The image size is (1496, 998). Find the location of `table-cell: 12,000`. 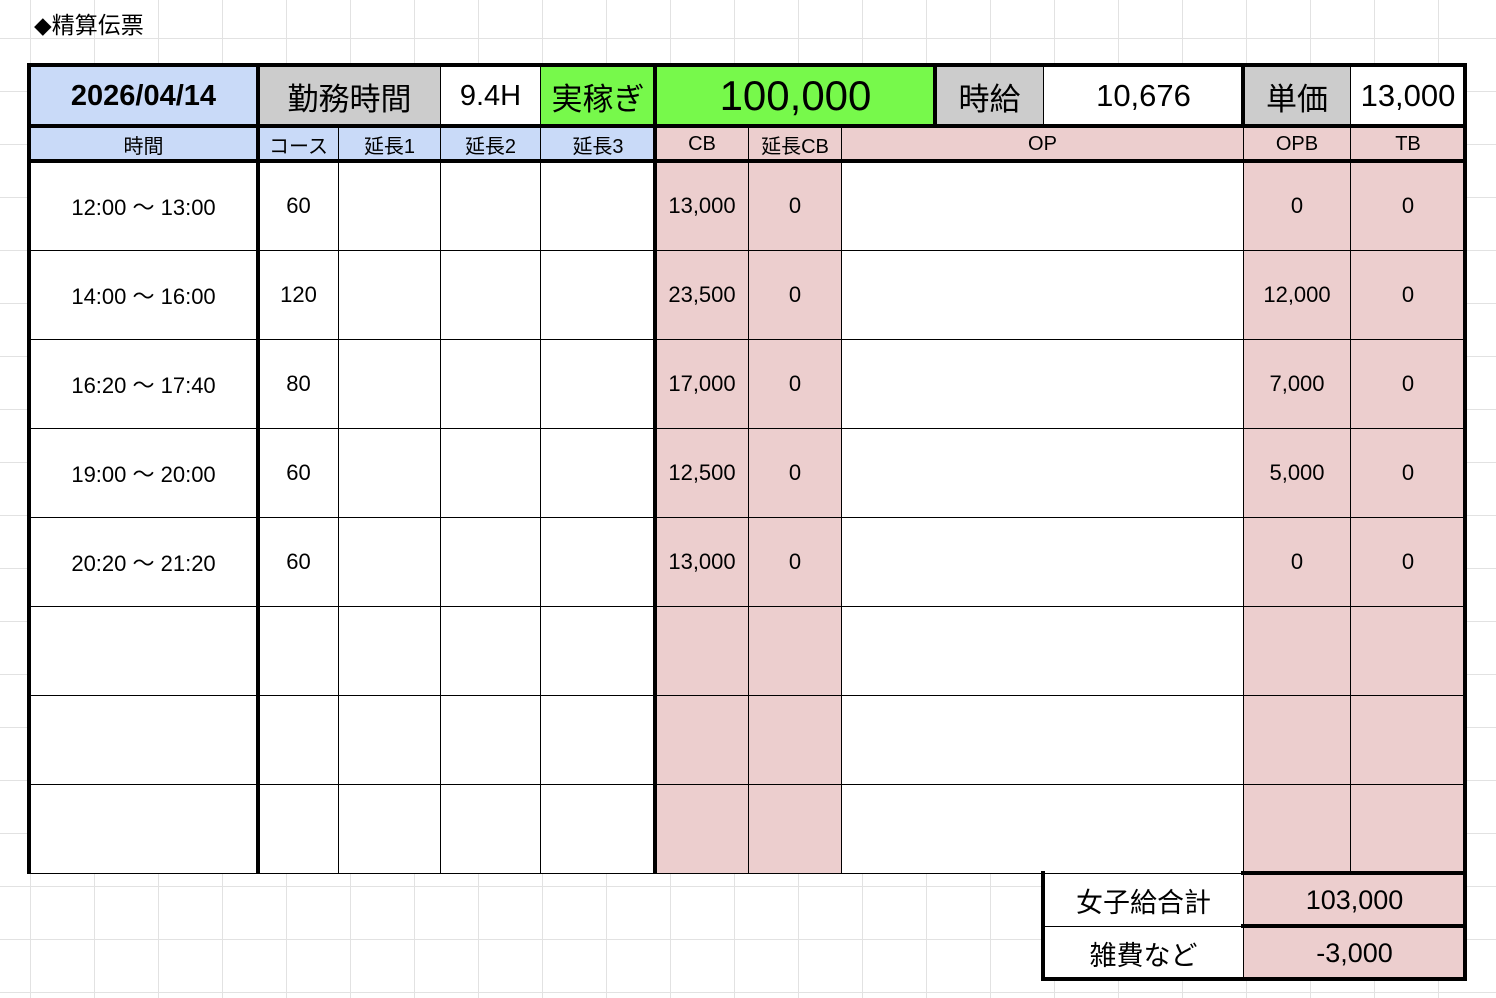

table-cell: 12,000 is located at coordinates (1297, 295).